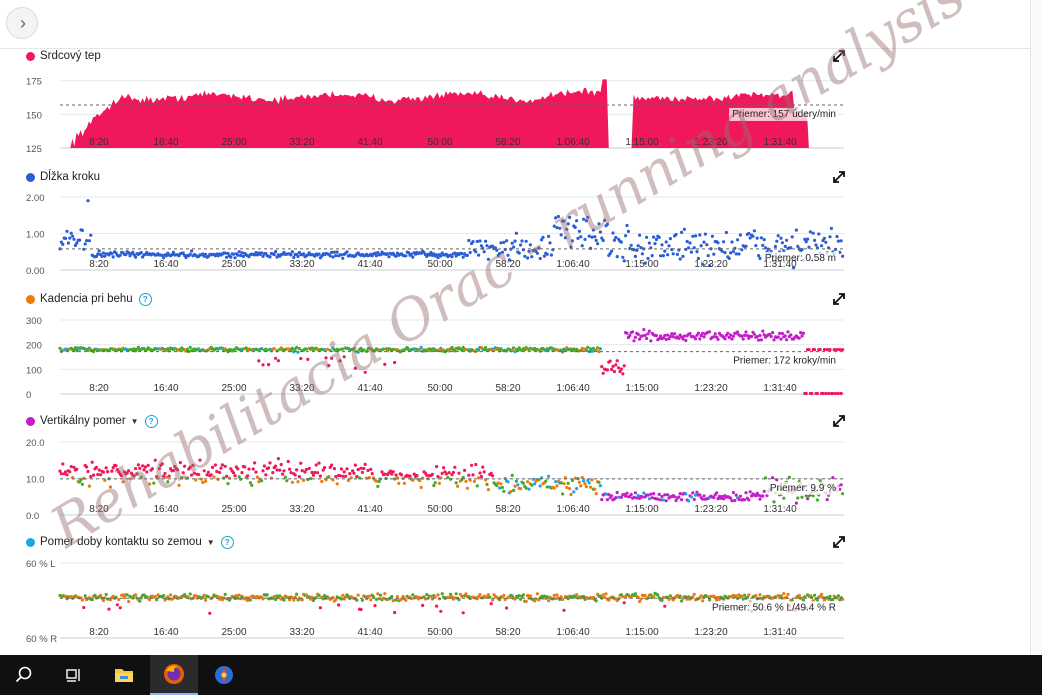 This screenshot has height=695, width=1042. Describe the element at coordinates (233, 632) in the screenshot. I see `x-tick-label: 25:00` at that location.